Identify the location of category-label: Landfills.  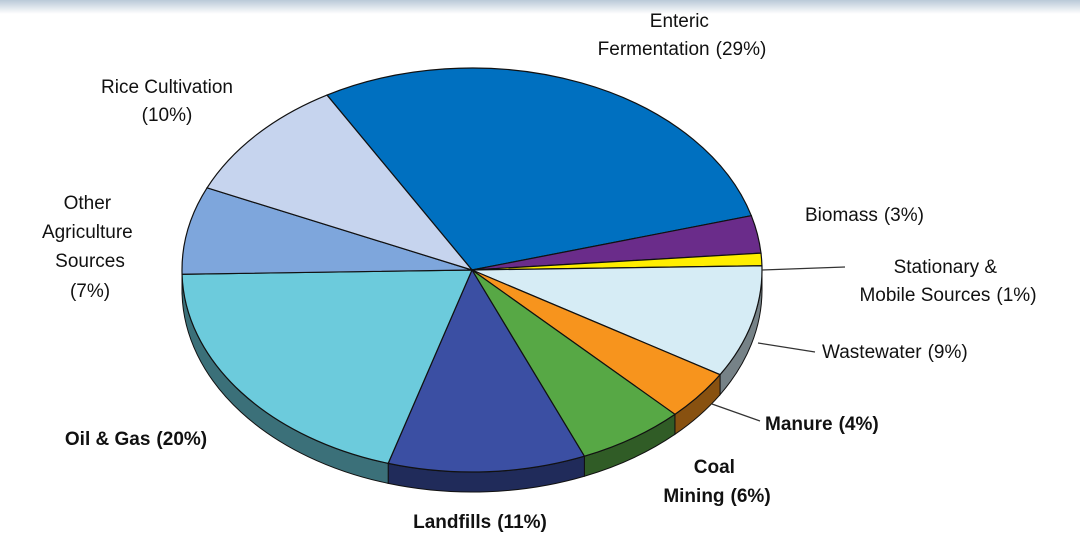
(452, 522).